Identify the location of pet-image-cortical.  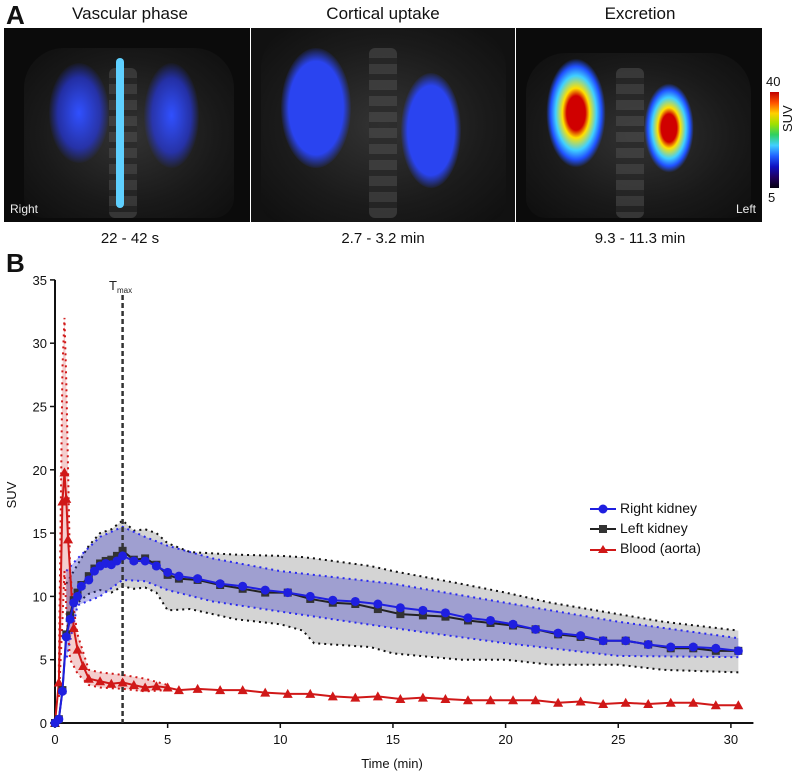
(383, 125).